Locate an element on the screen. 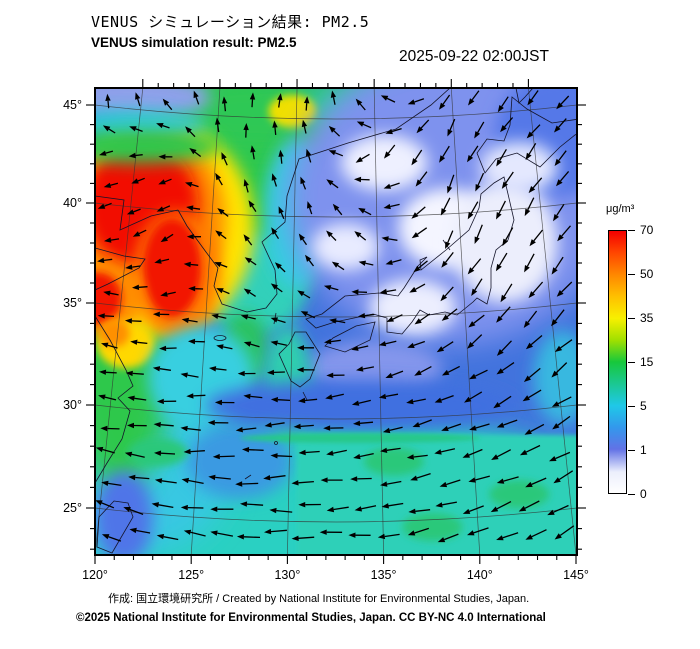  x-tick-label: 140° is located at coordinates (480, 575).